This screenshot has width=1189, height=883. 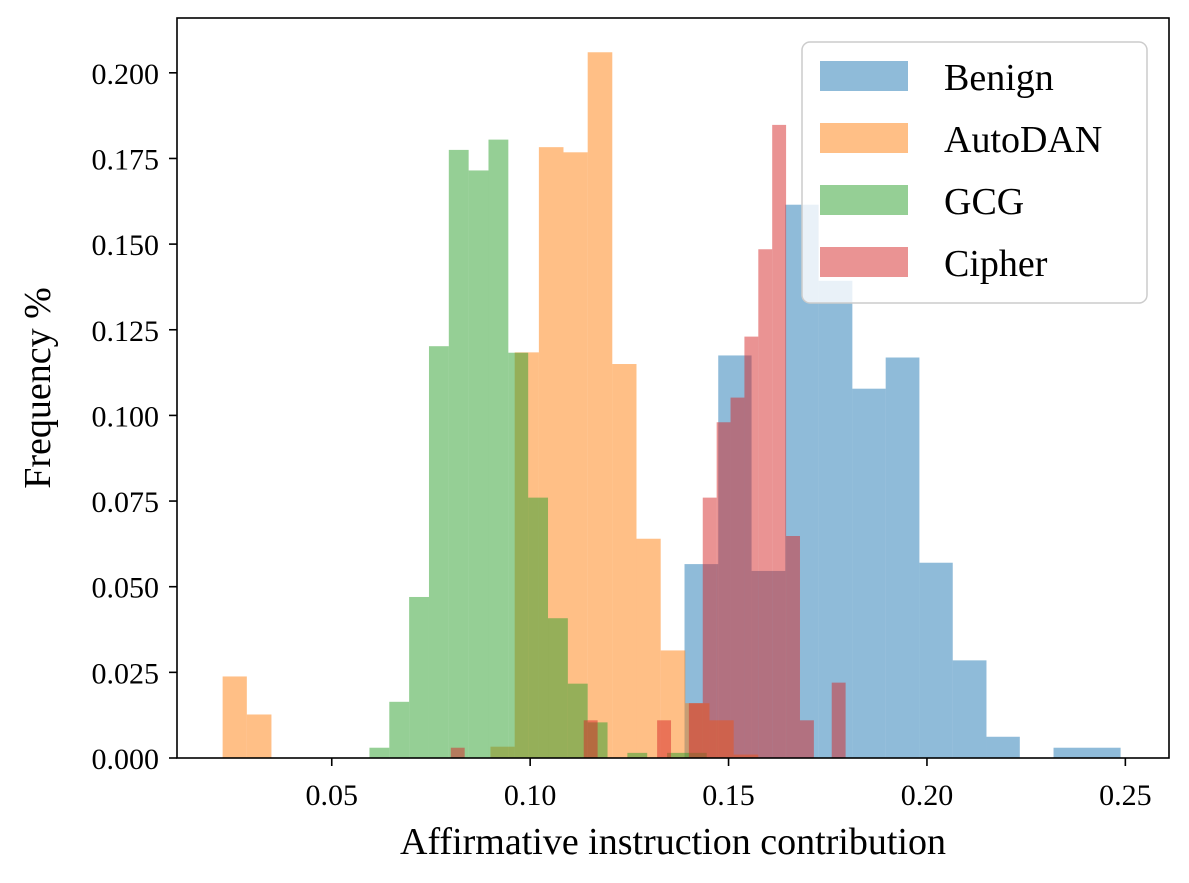 I want to click on legend-label-gcg: GCG, so click(x=984, y=202).